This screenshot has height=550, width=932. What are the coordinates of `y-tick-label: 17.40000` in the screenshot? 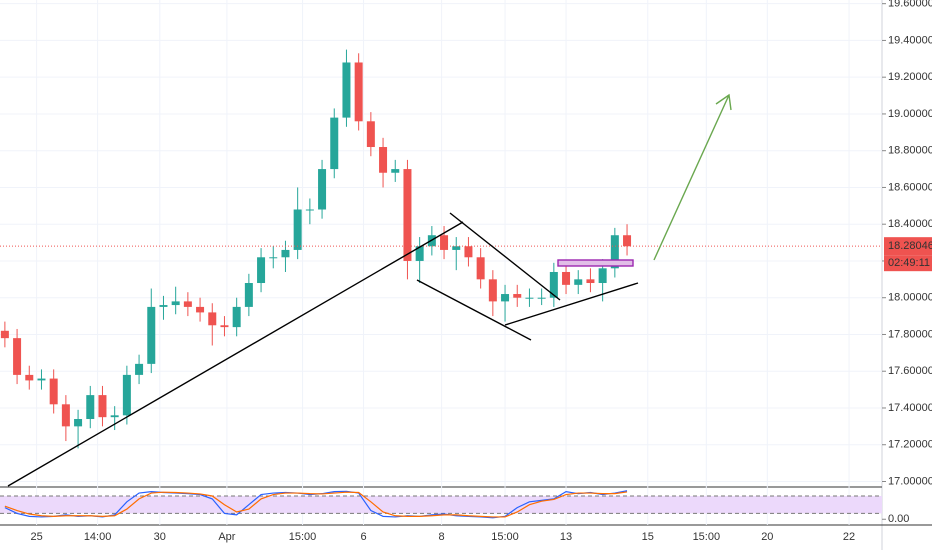 It's located at (910, 408).